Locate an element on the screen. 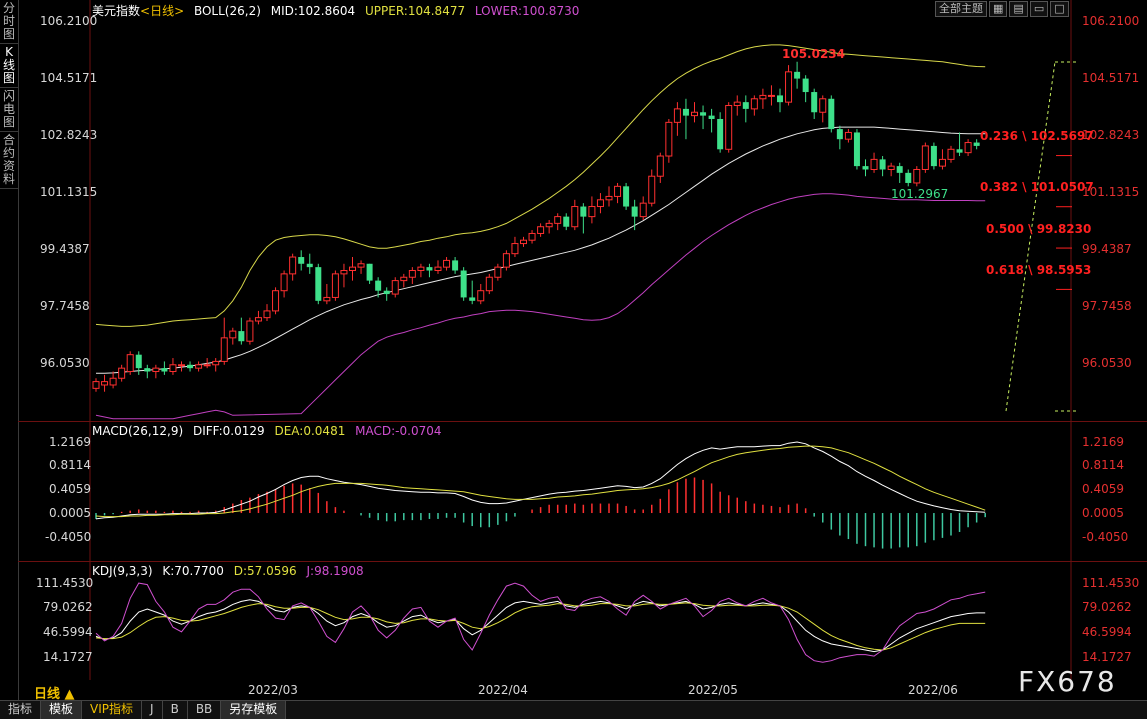  tab-vip-indicator: VIP指标 is located at coordinates (112, 710).